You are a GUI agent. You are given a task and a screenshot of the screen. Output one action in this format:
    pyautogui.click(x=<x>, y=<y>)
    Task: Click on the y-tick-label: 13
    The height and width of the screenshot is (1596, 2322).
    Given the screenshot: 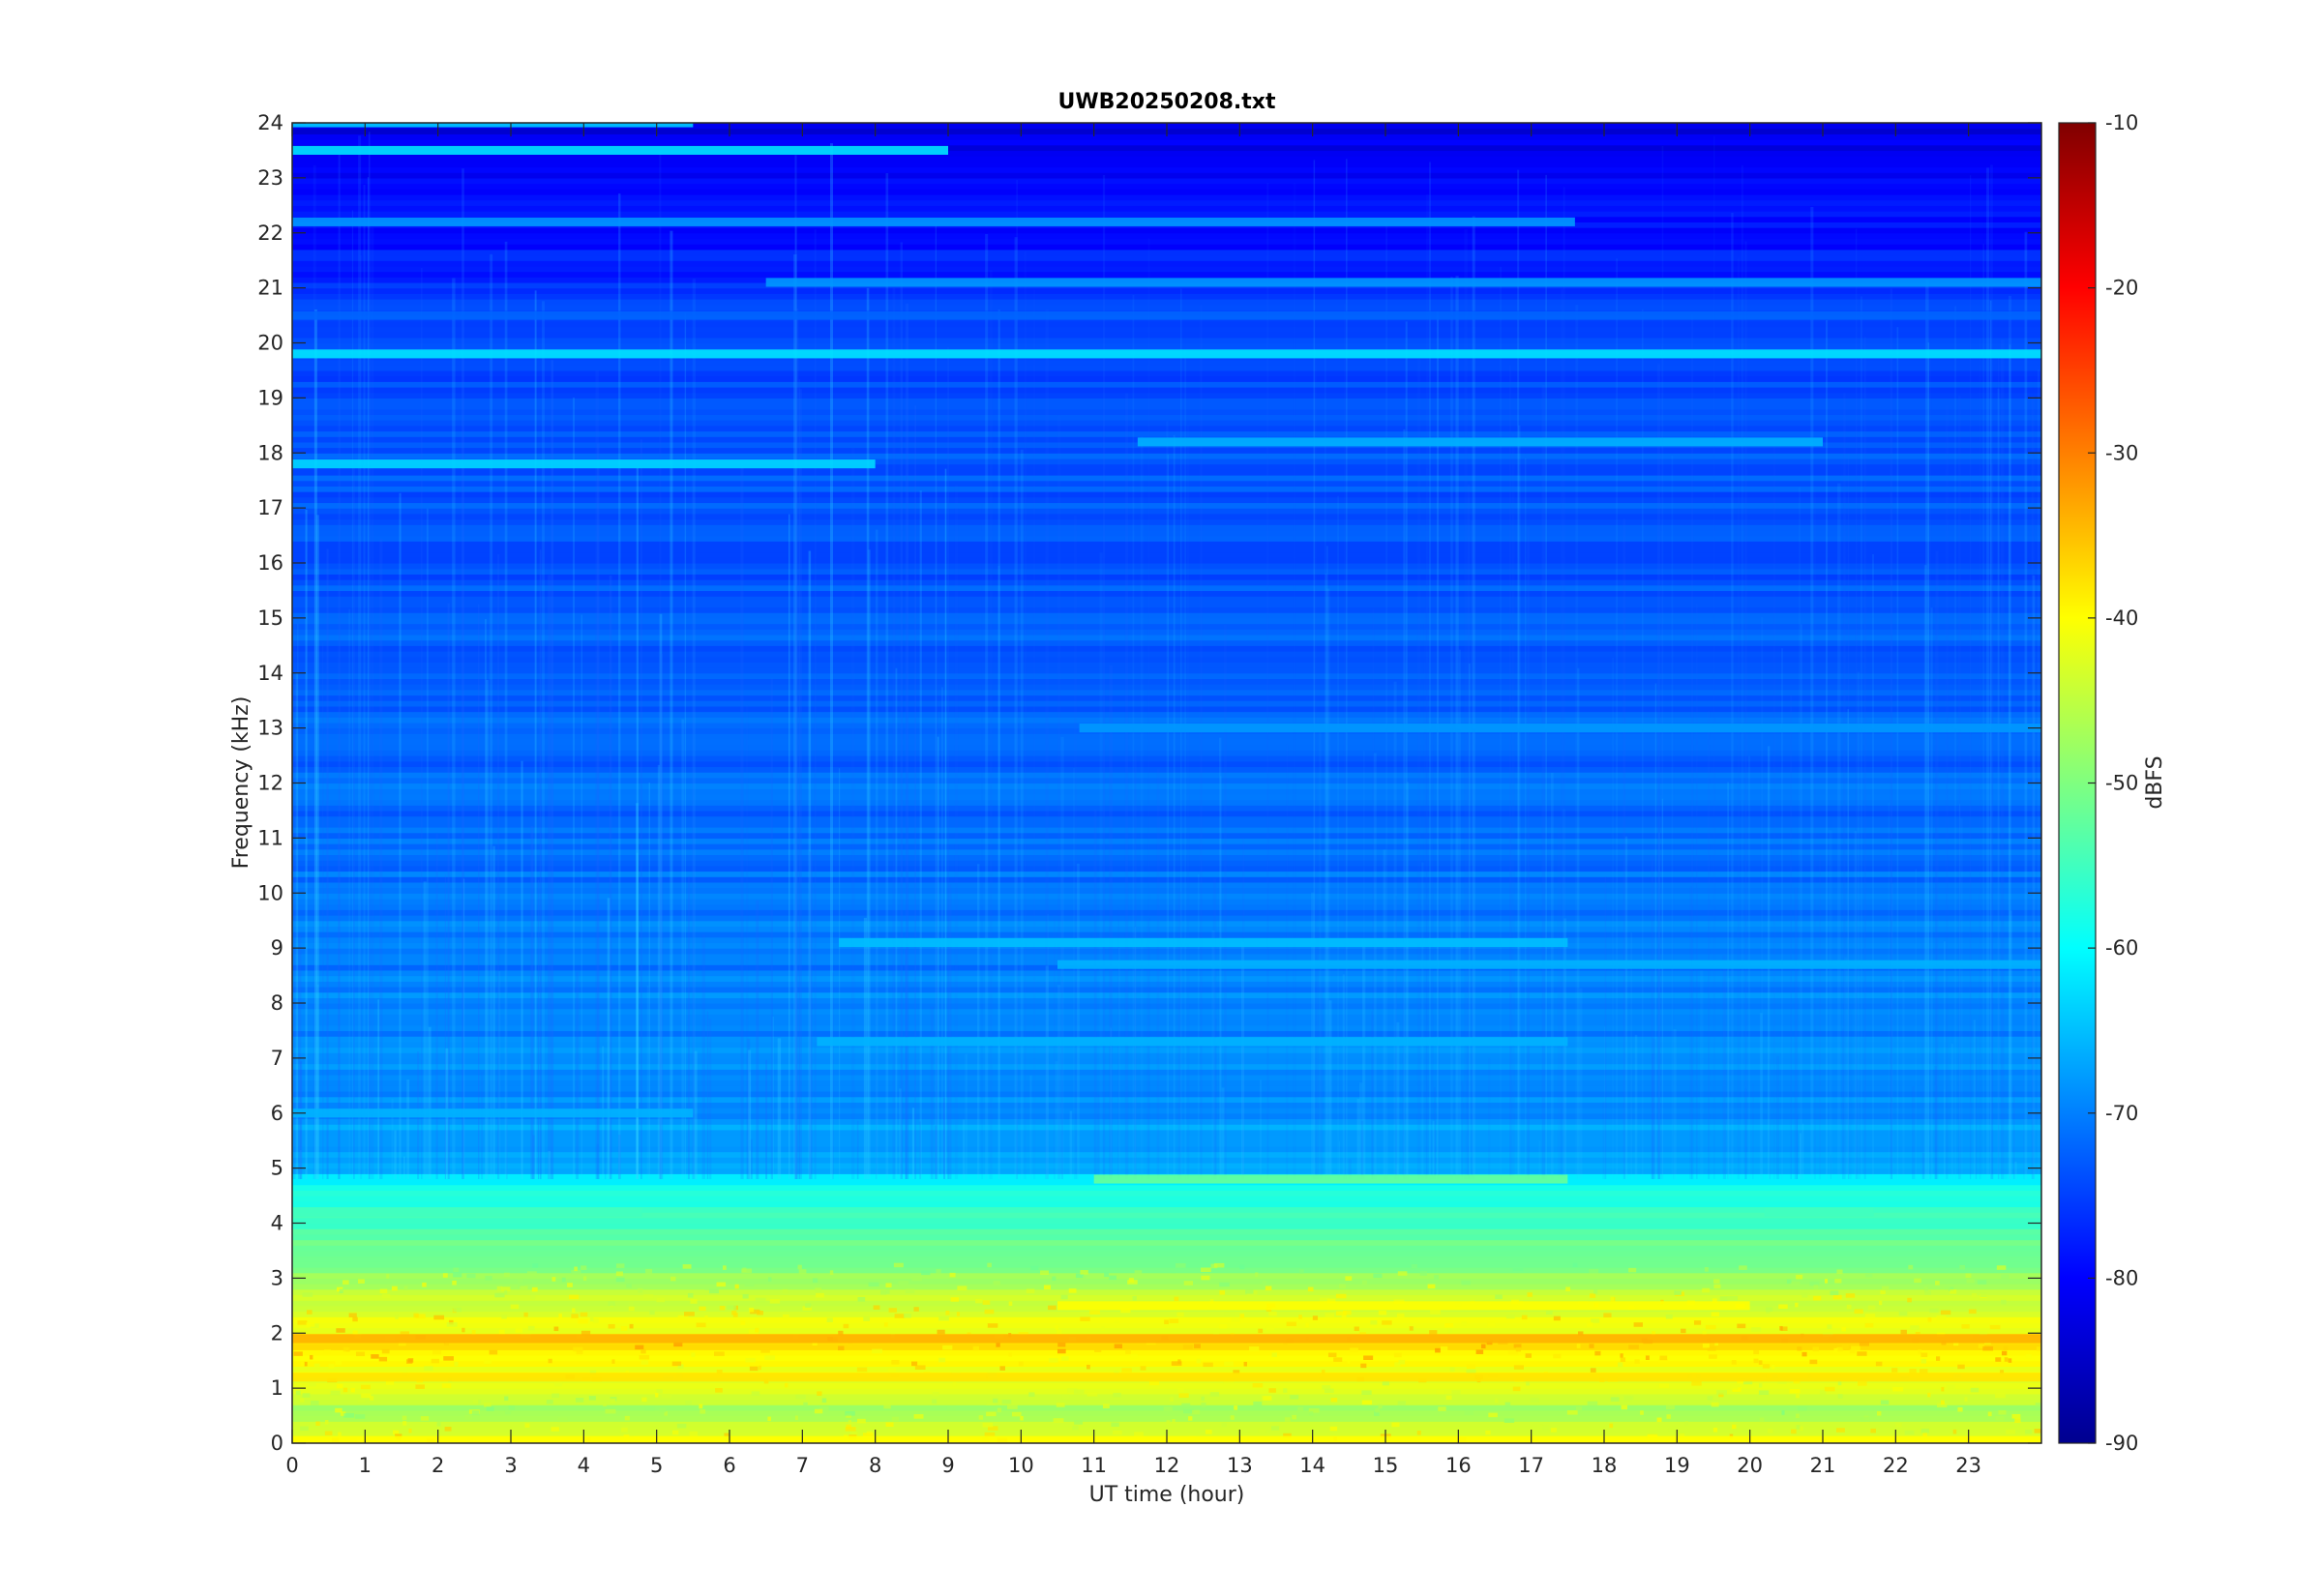 What is the action you would take?
    pyautogui.click(x=270, y=728)
    